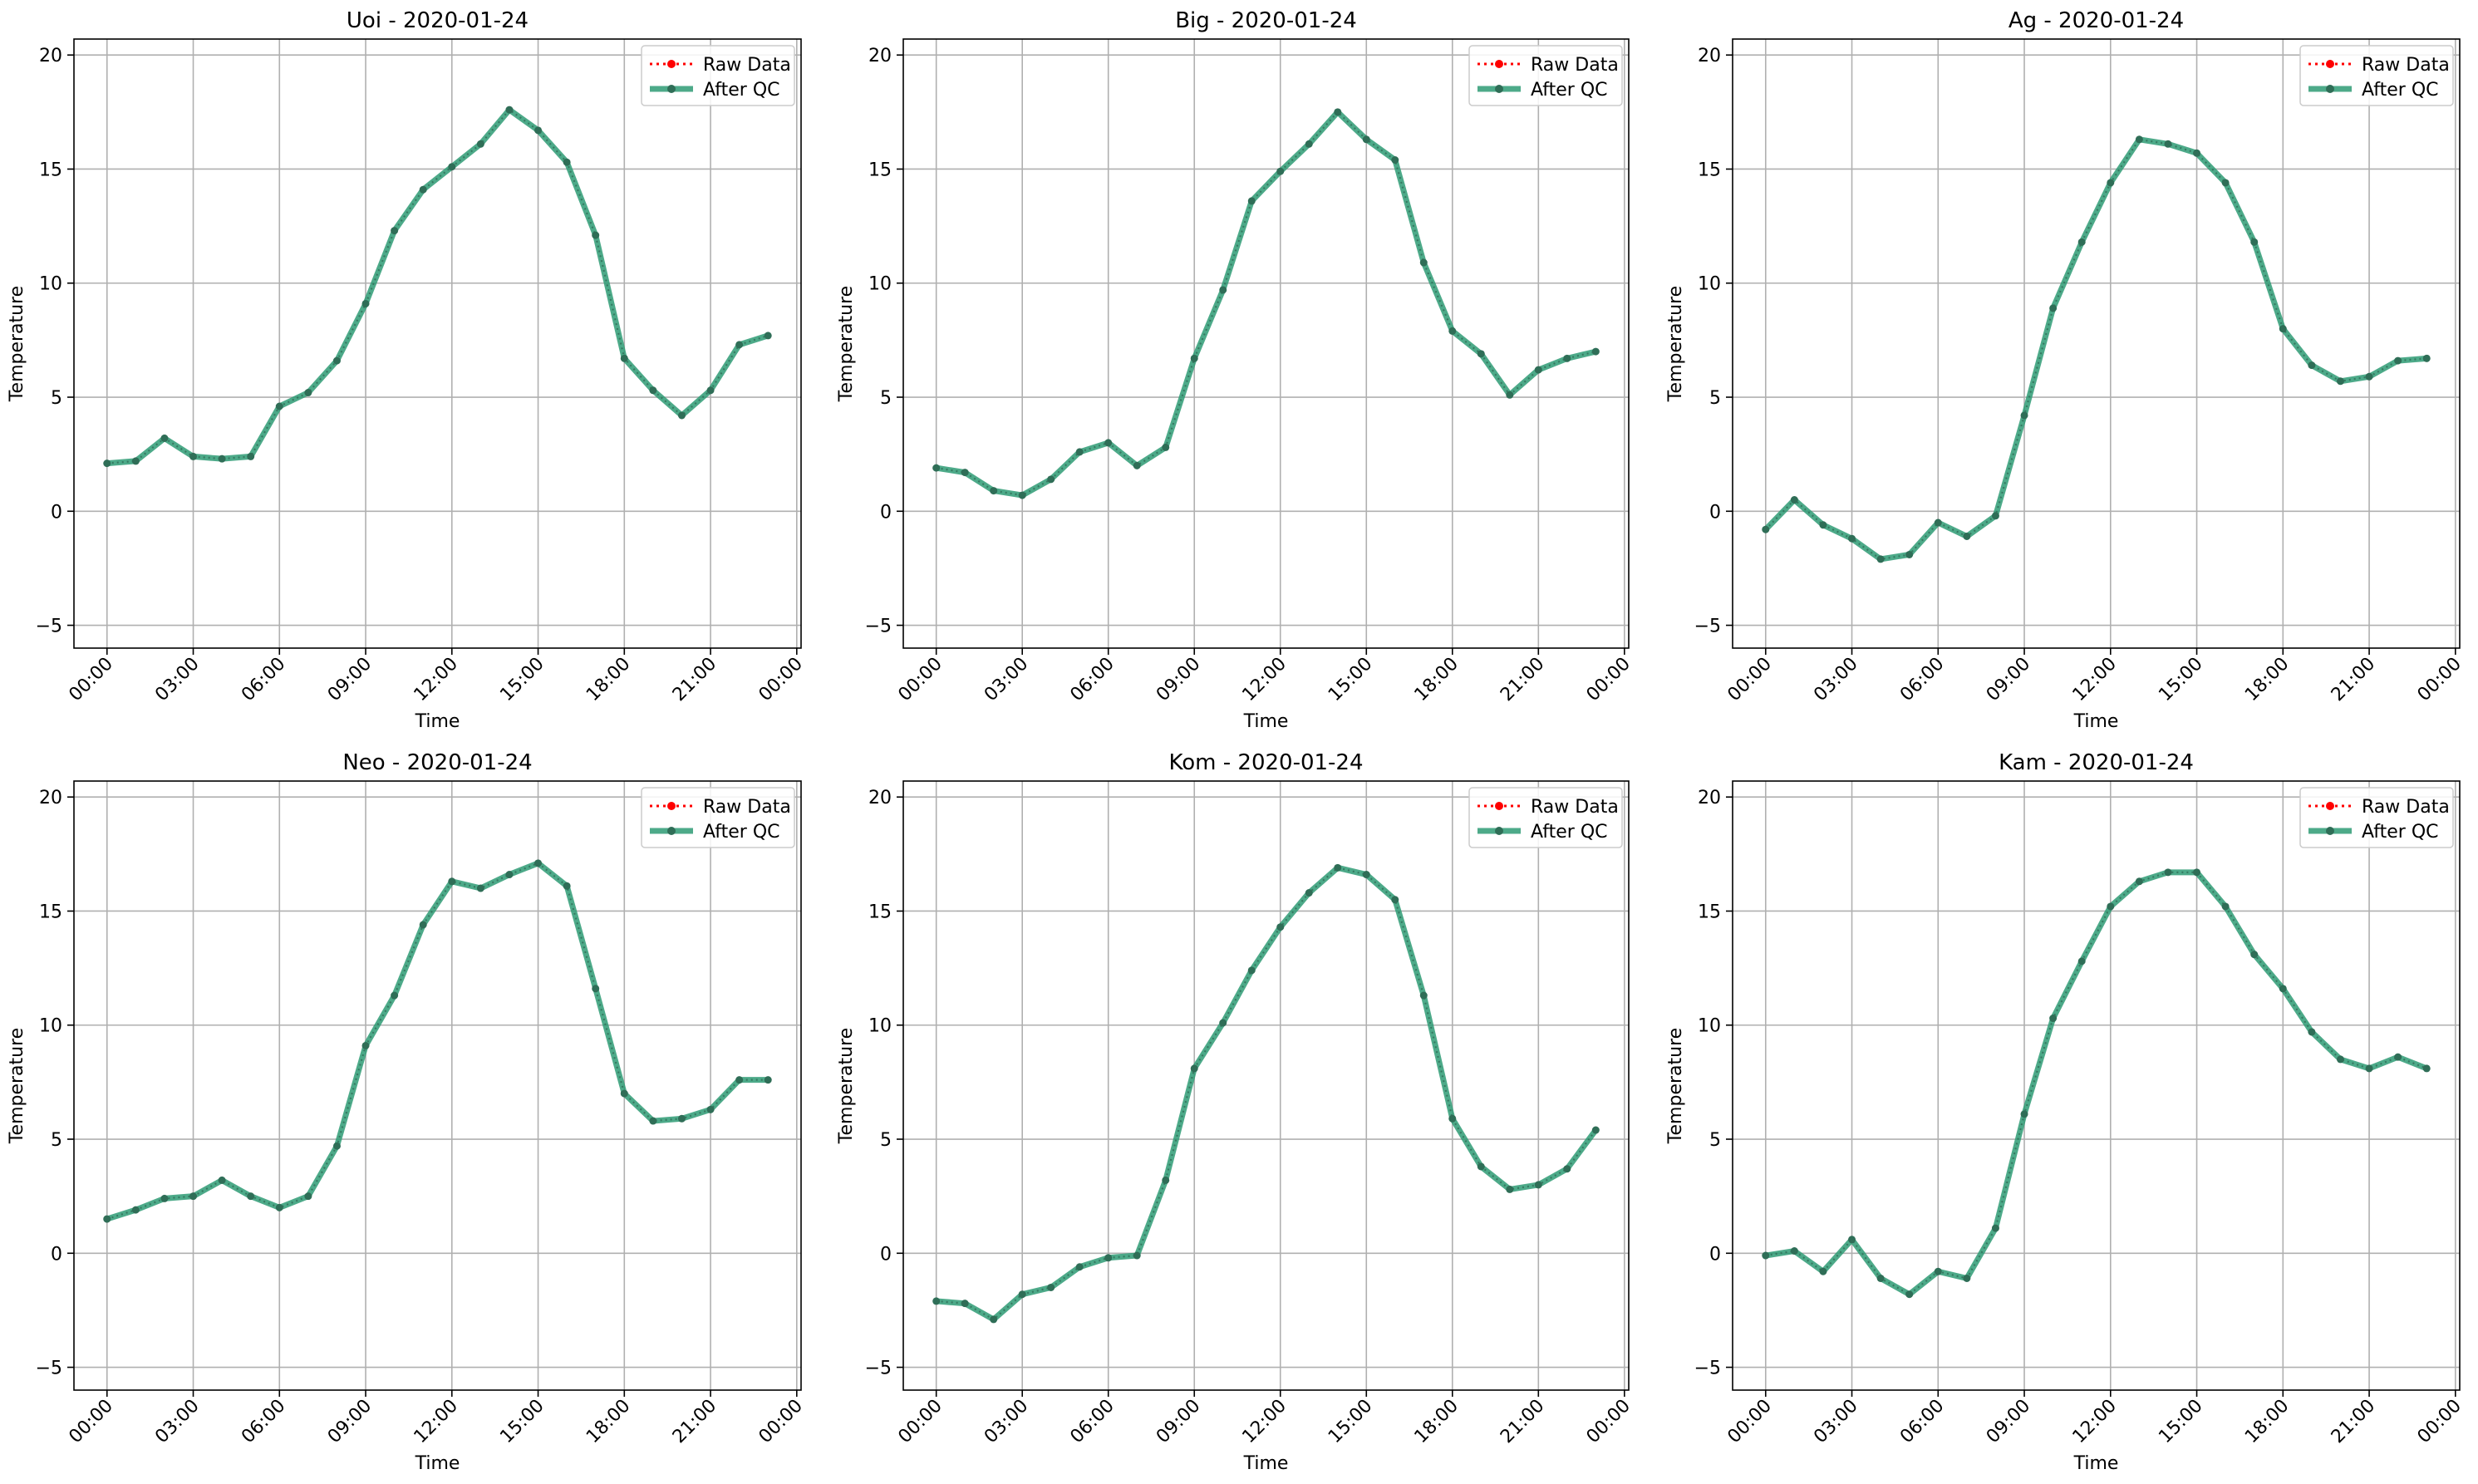 The image size is (2478, 1484). Describe the element at coordinates (2096, 20) in the screenshot. I see `chart-title: Ag - 2020-01-24` at that location.